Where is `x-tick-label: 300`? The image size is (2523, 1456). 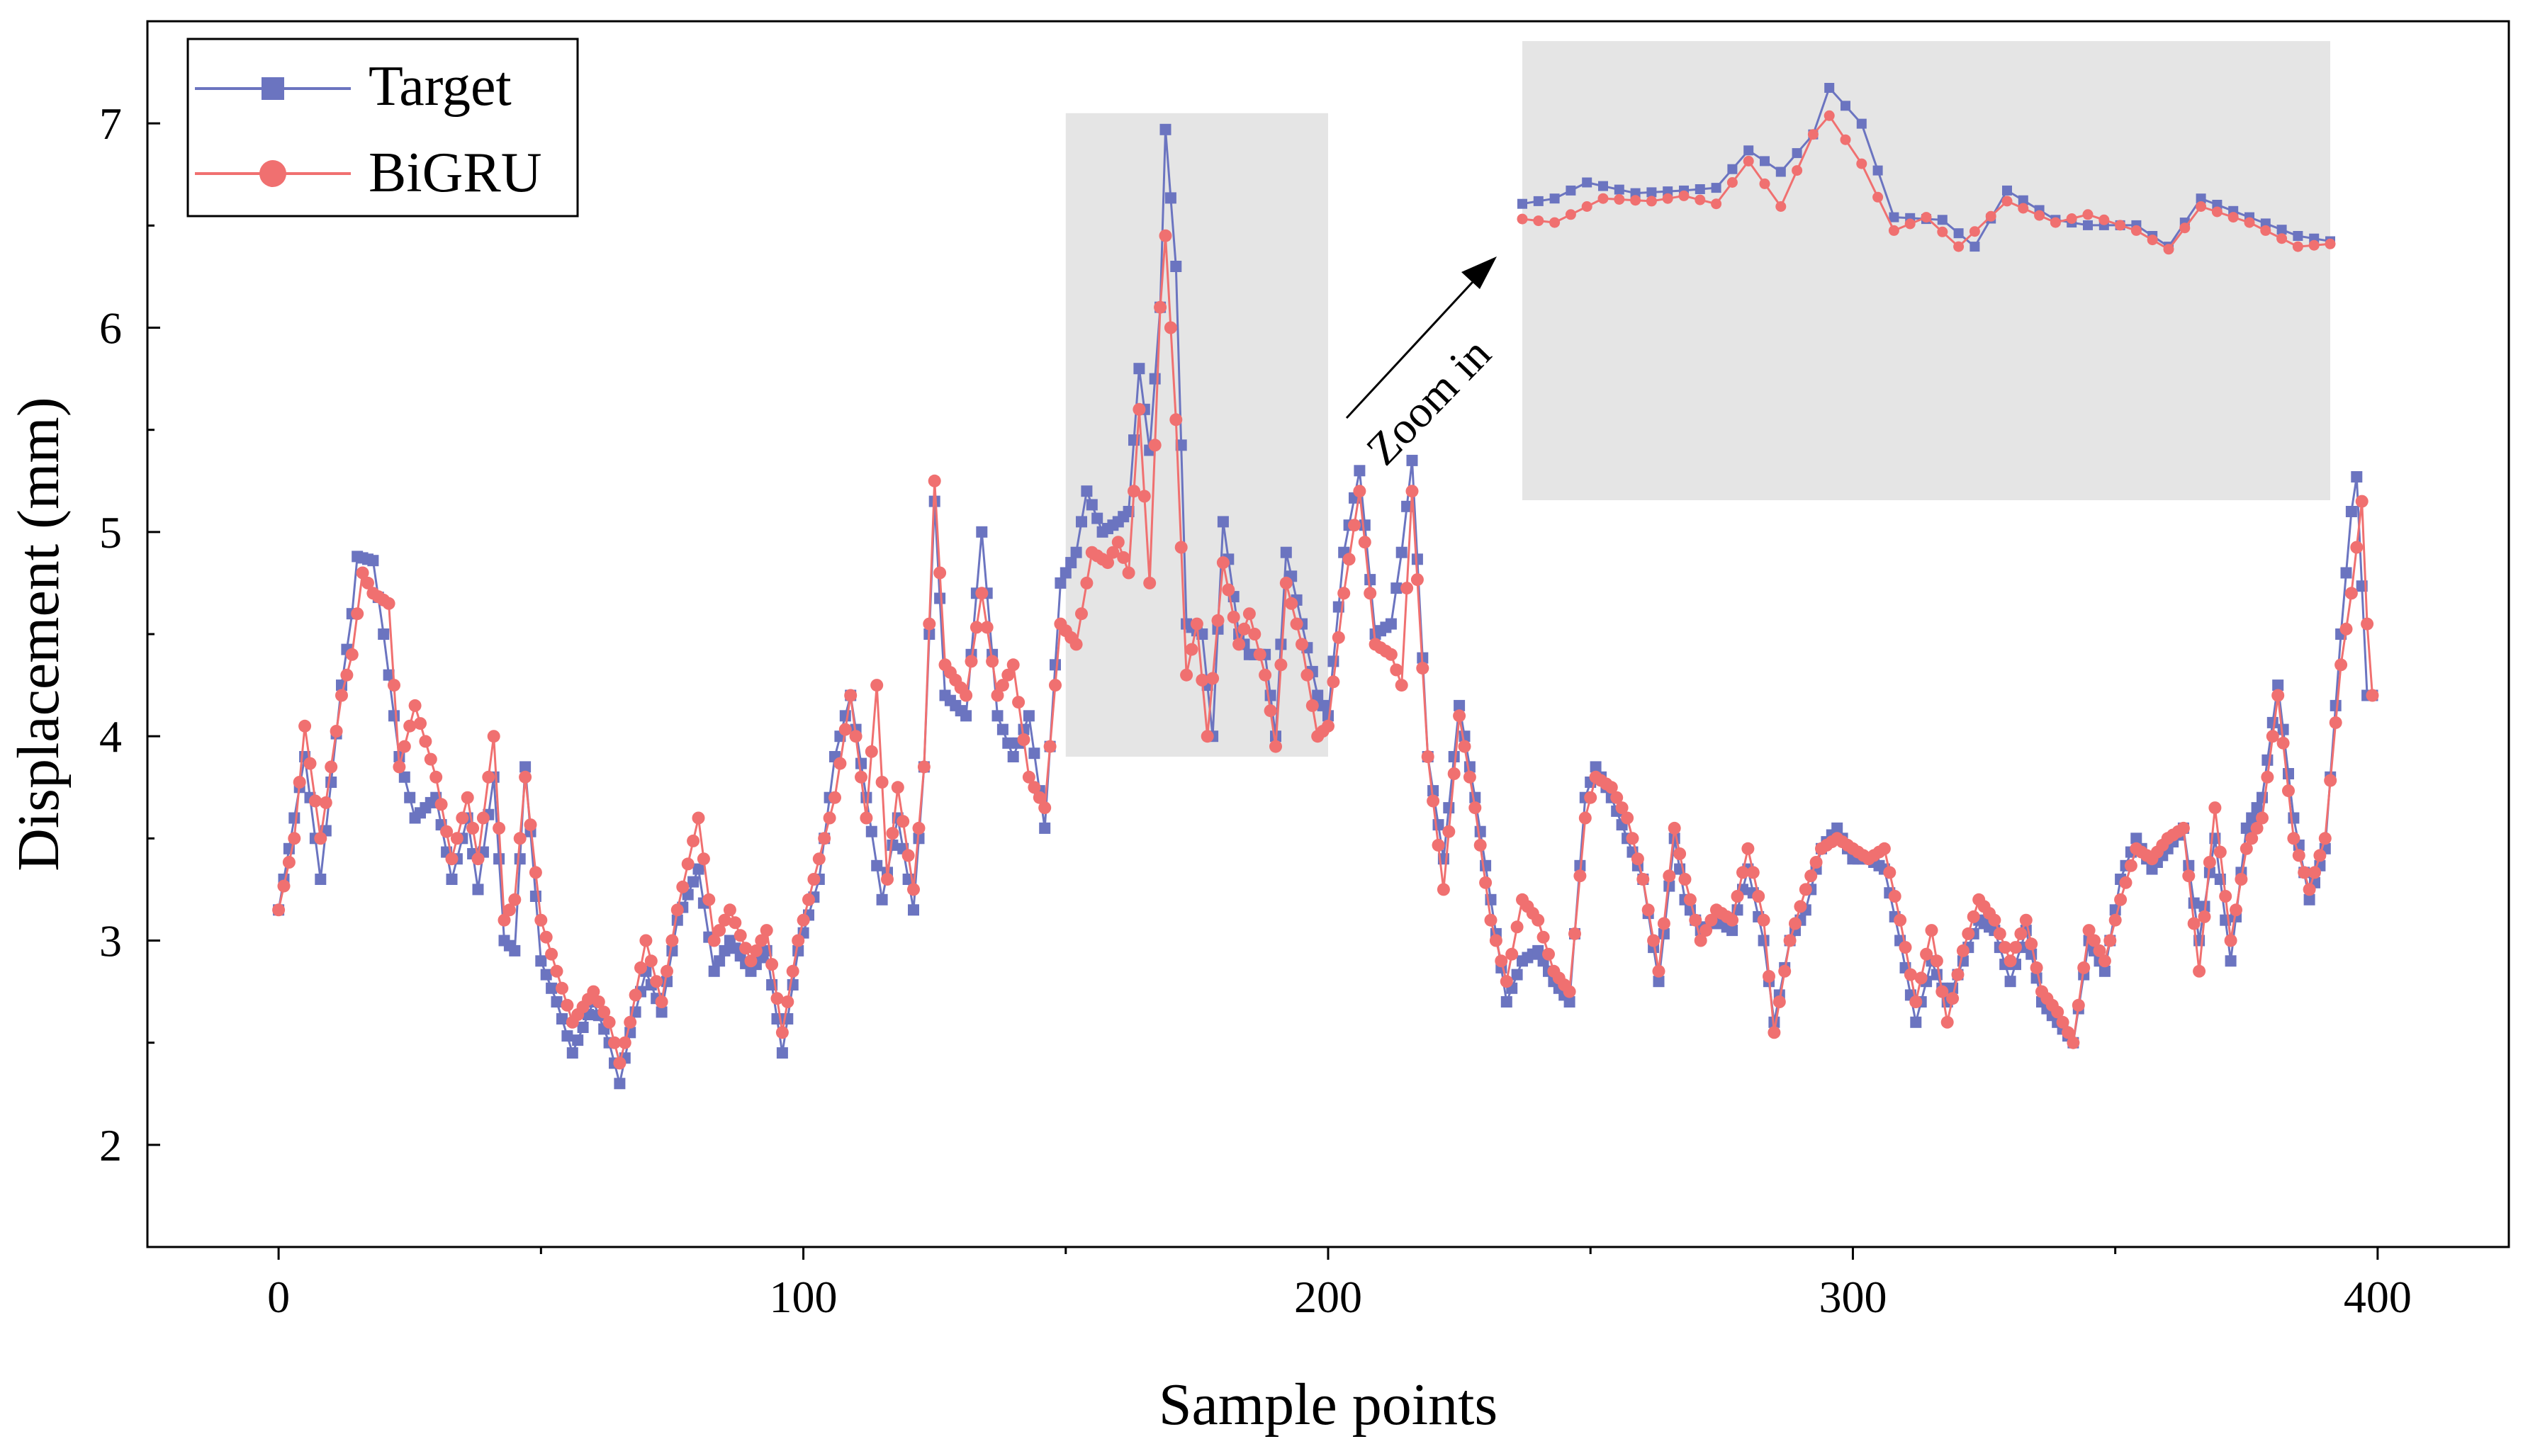
x-tick-label: 300 is located at coordinates (1853, 1297).